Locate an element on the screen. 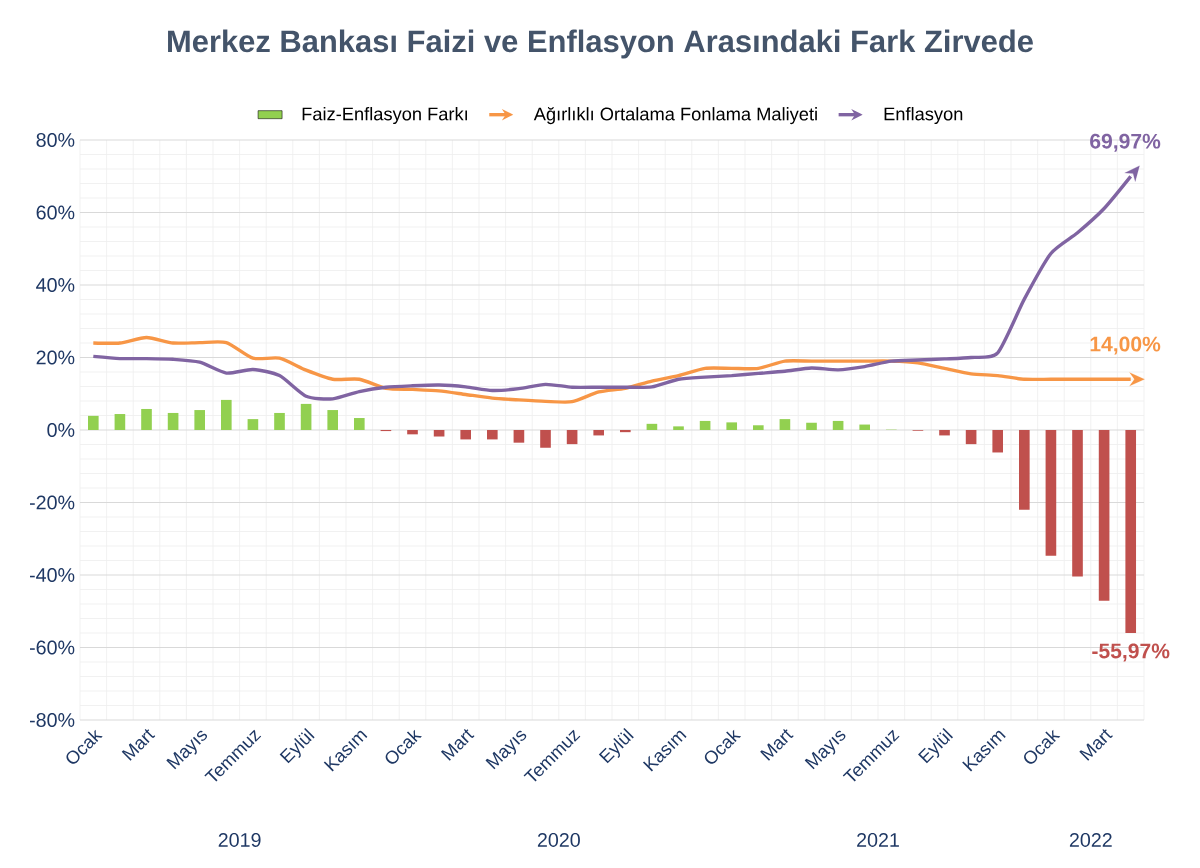  data-label: 69,97% is located at coordinates (1125, 142).